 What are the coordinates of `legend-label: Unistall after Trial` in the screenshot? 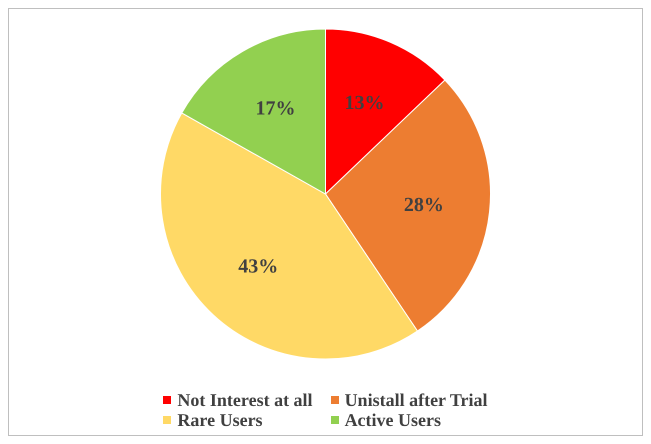 It's located at (416, 400).